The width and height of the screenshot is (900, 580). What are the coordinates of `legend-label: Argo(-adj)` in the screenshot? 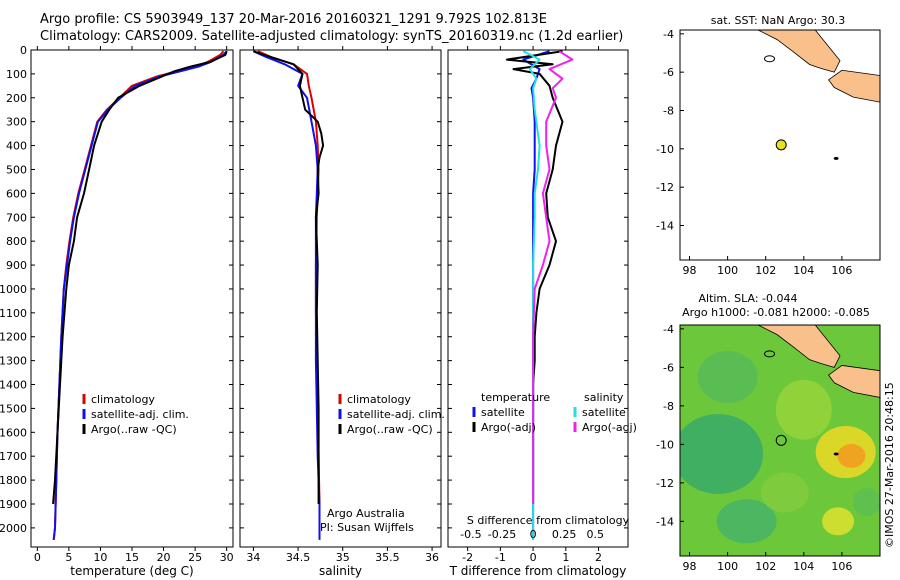 It's located at (609, 427).